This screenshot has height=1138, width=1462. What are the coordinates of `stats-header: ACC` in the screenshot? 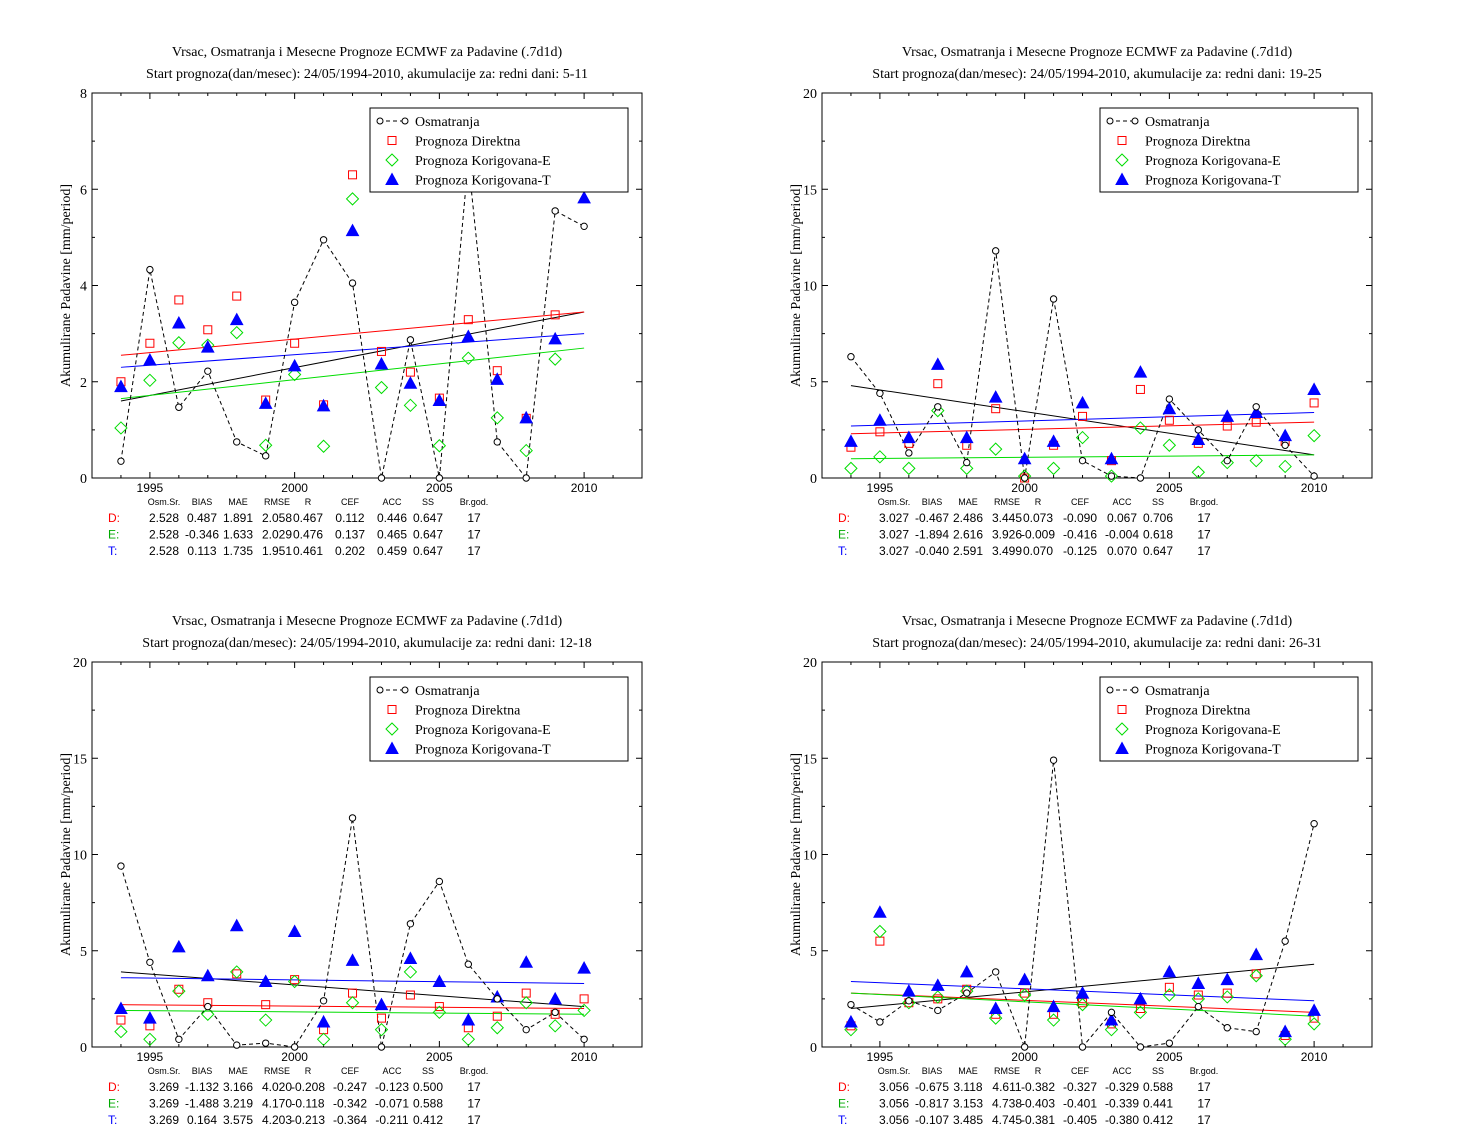 It's located at (1122, 1071).